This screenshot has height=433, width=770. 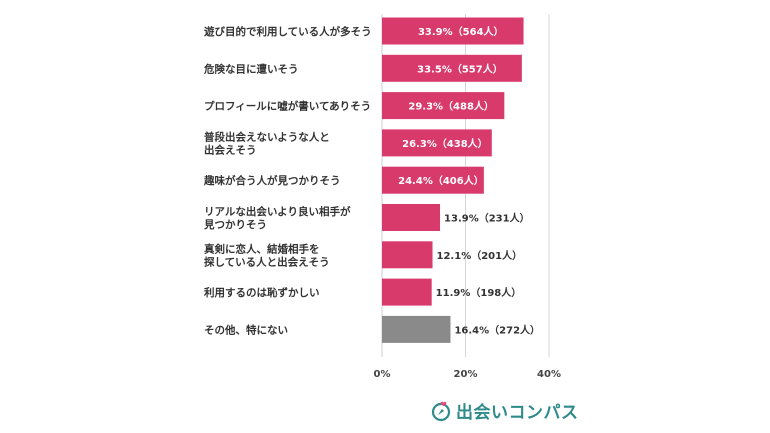 What do you see at coordinates (460, 68) in the screenshot?
I see `data-label: 33.5%（557人）` at bounding box center [460, 68].